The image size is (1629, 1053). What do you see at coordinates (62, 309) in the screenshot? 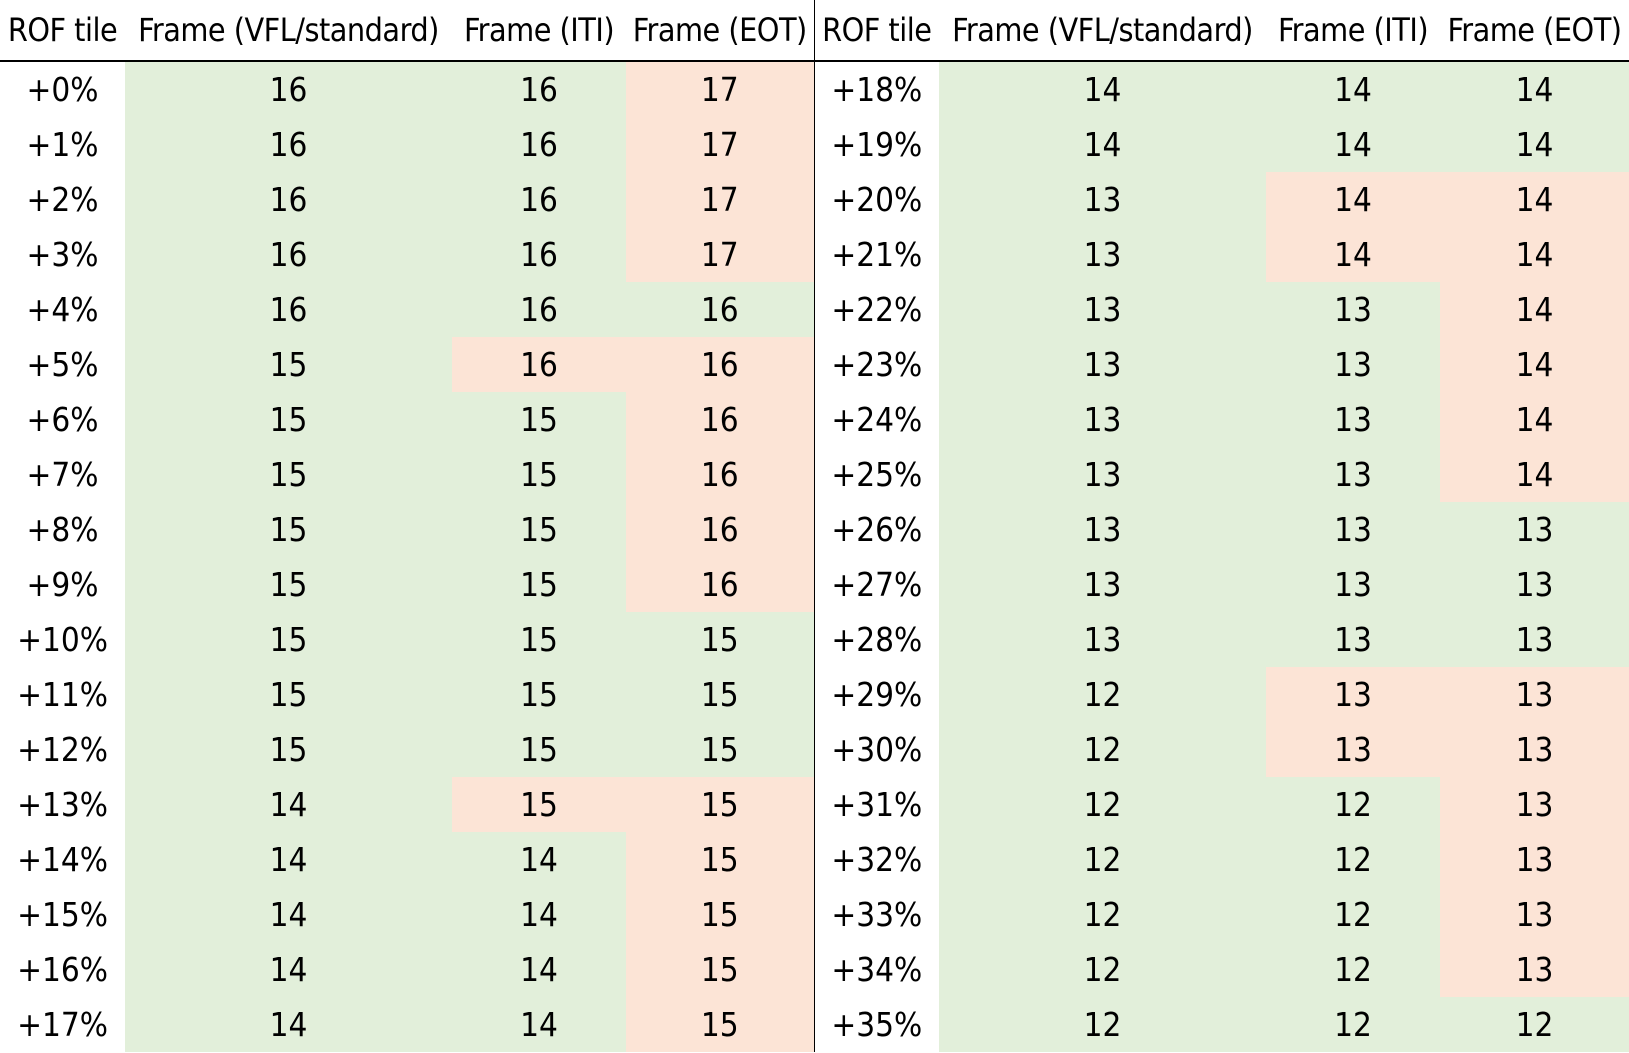
I see `left-rof-tile-cell: +4%` at bounding box center [62, 309].